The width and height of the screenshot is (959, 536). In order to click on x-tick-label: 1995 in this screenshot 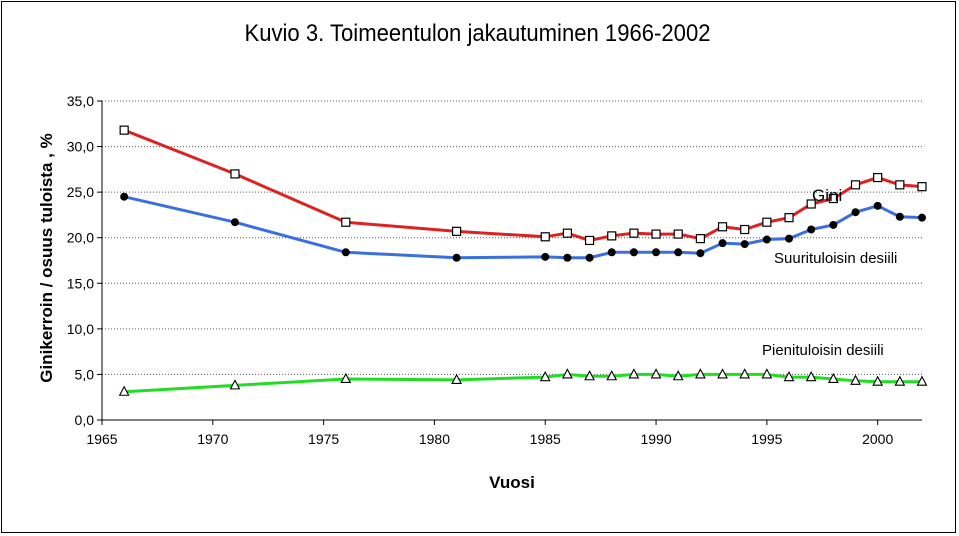, I will do `click(766, 439)`.